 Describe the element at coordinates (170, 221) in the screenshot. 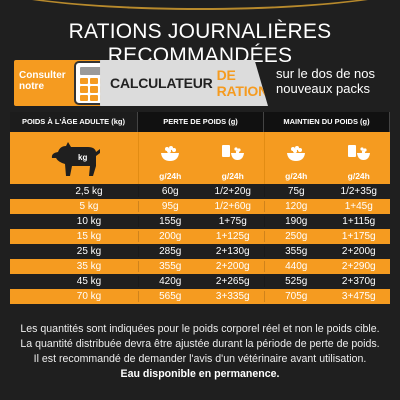

I see `row-loss-dry: 155g` at that location.